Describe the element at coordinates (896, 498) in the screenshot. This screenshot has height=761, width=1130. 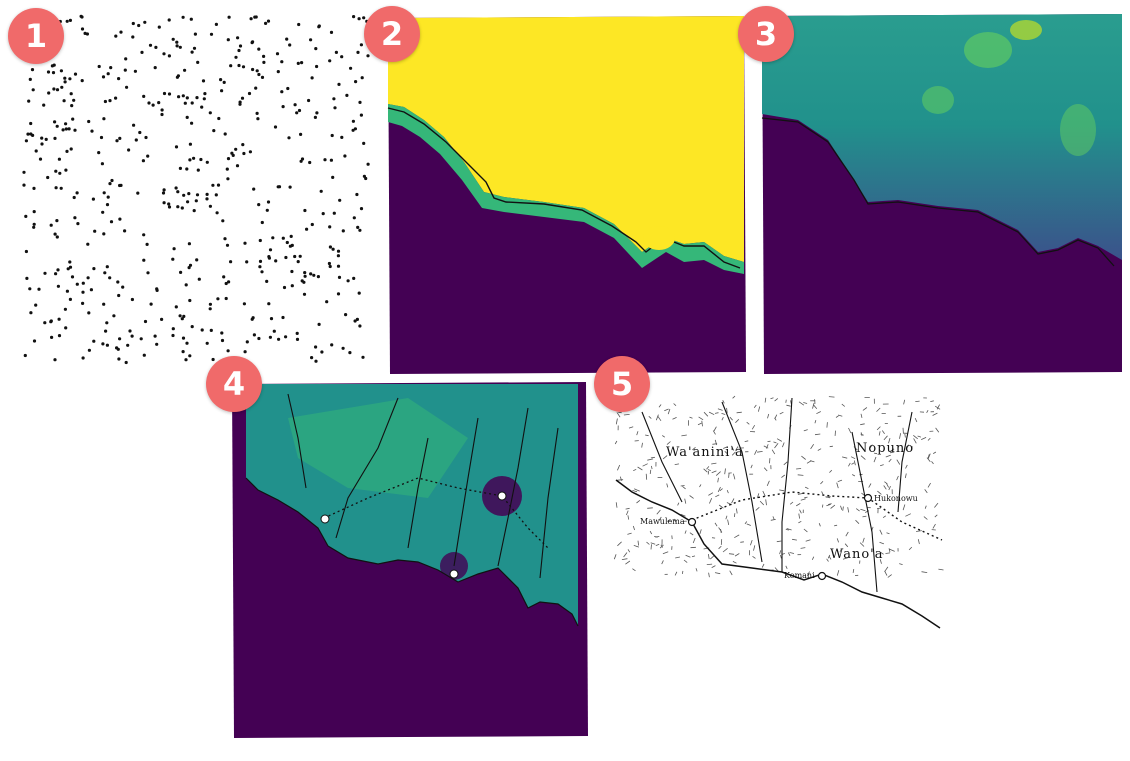
I see `city-label-hukonowu: Hukonowu` at that location.